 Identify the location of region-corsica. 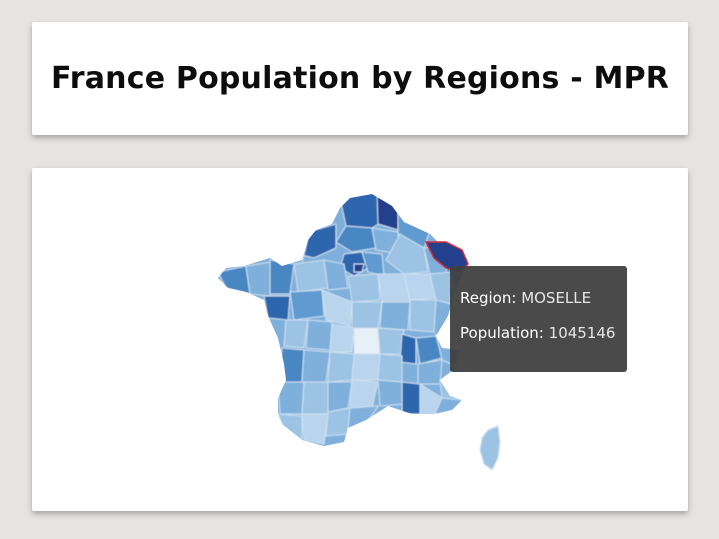
(490, 448).